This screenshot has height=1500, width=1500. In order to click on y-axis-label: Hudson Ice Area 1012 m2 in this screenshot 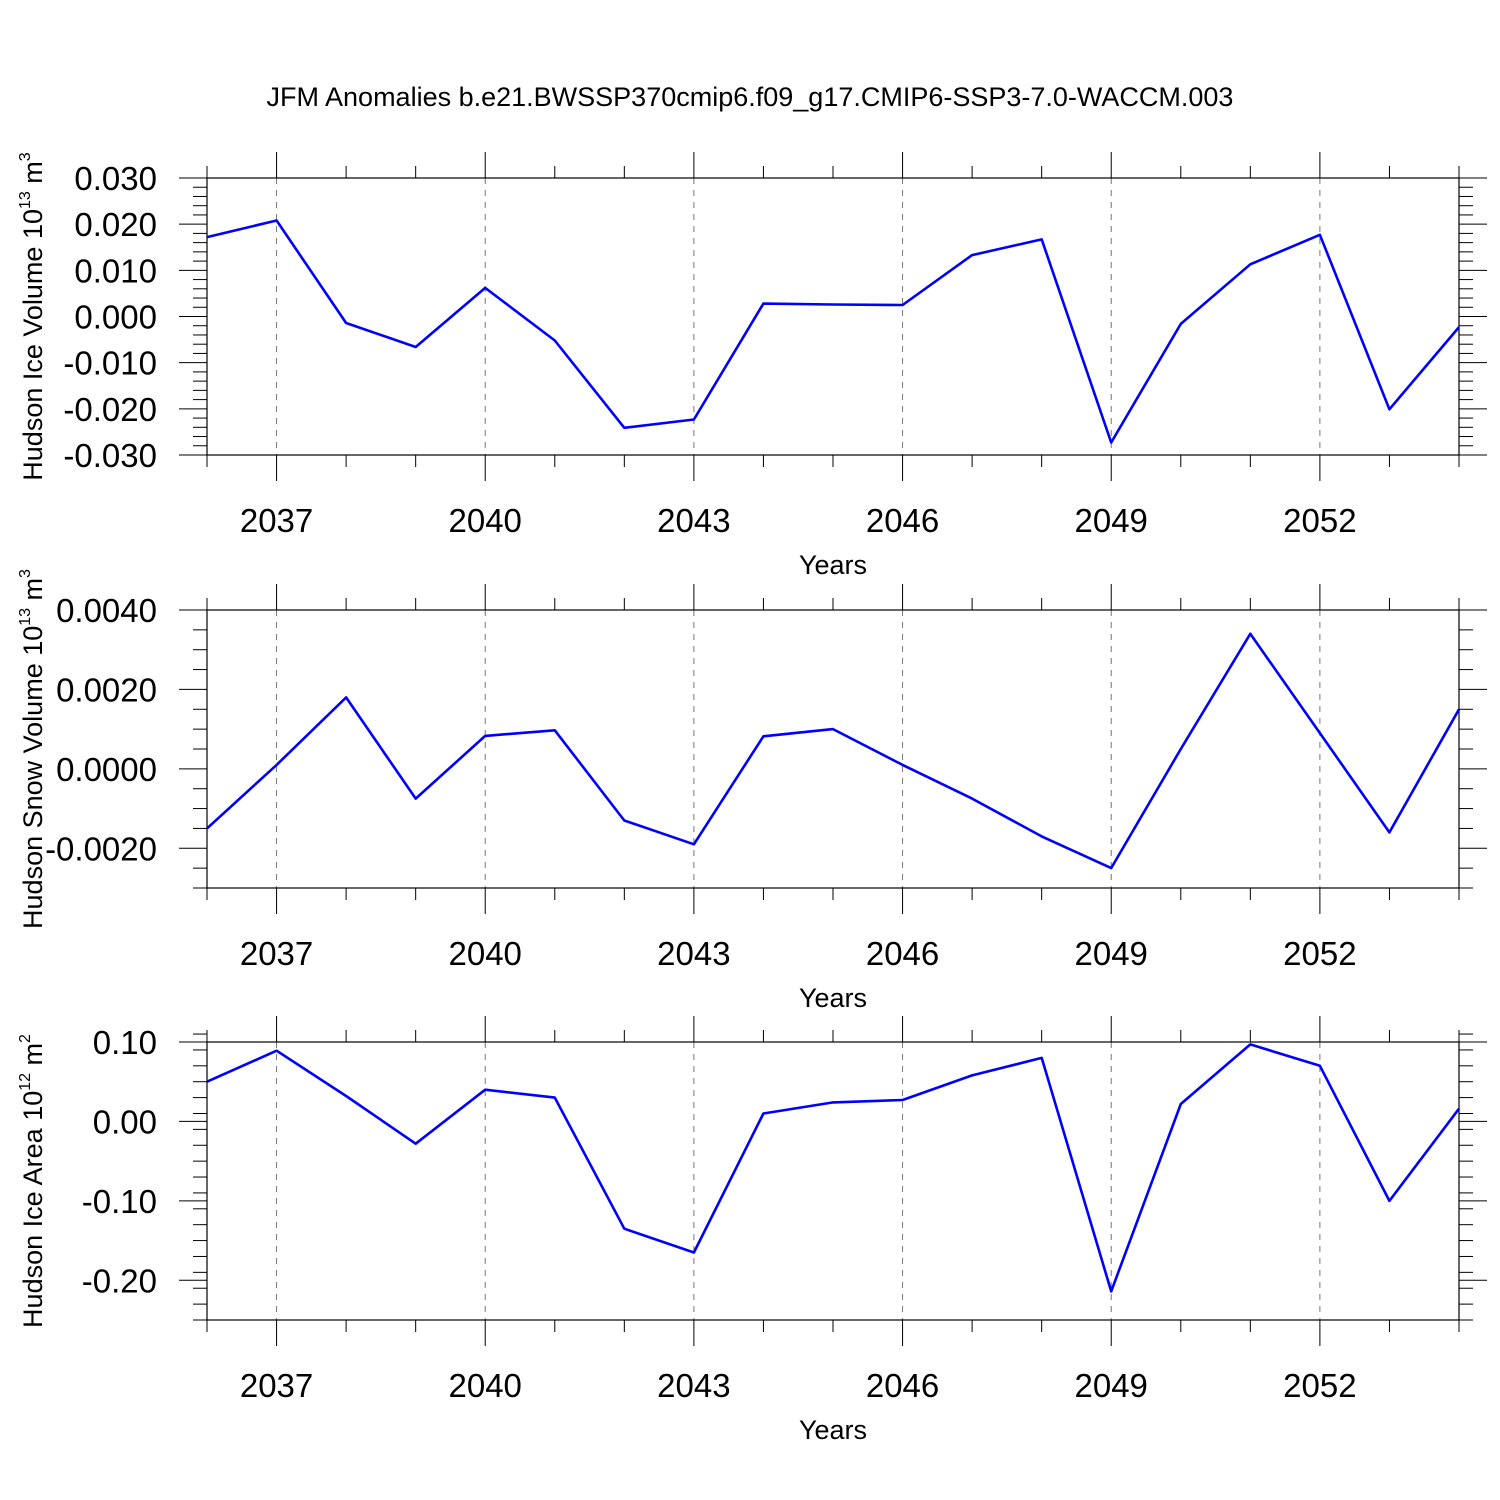, I will do `click(32, 1181)`.